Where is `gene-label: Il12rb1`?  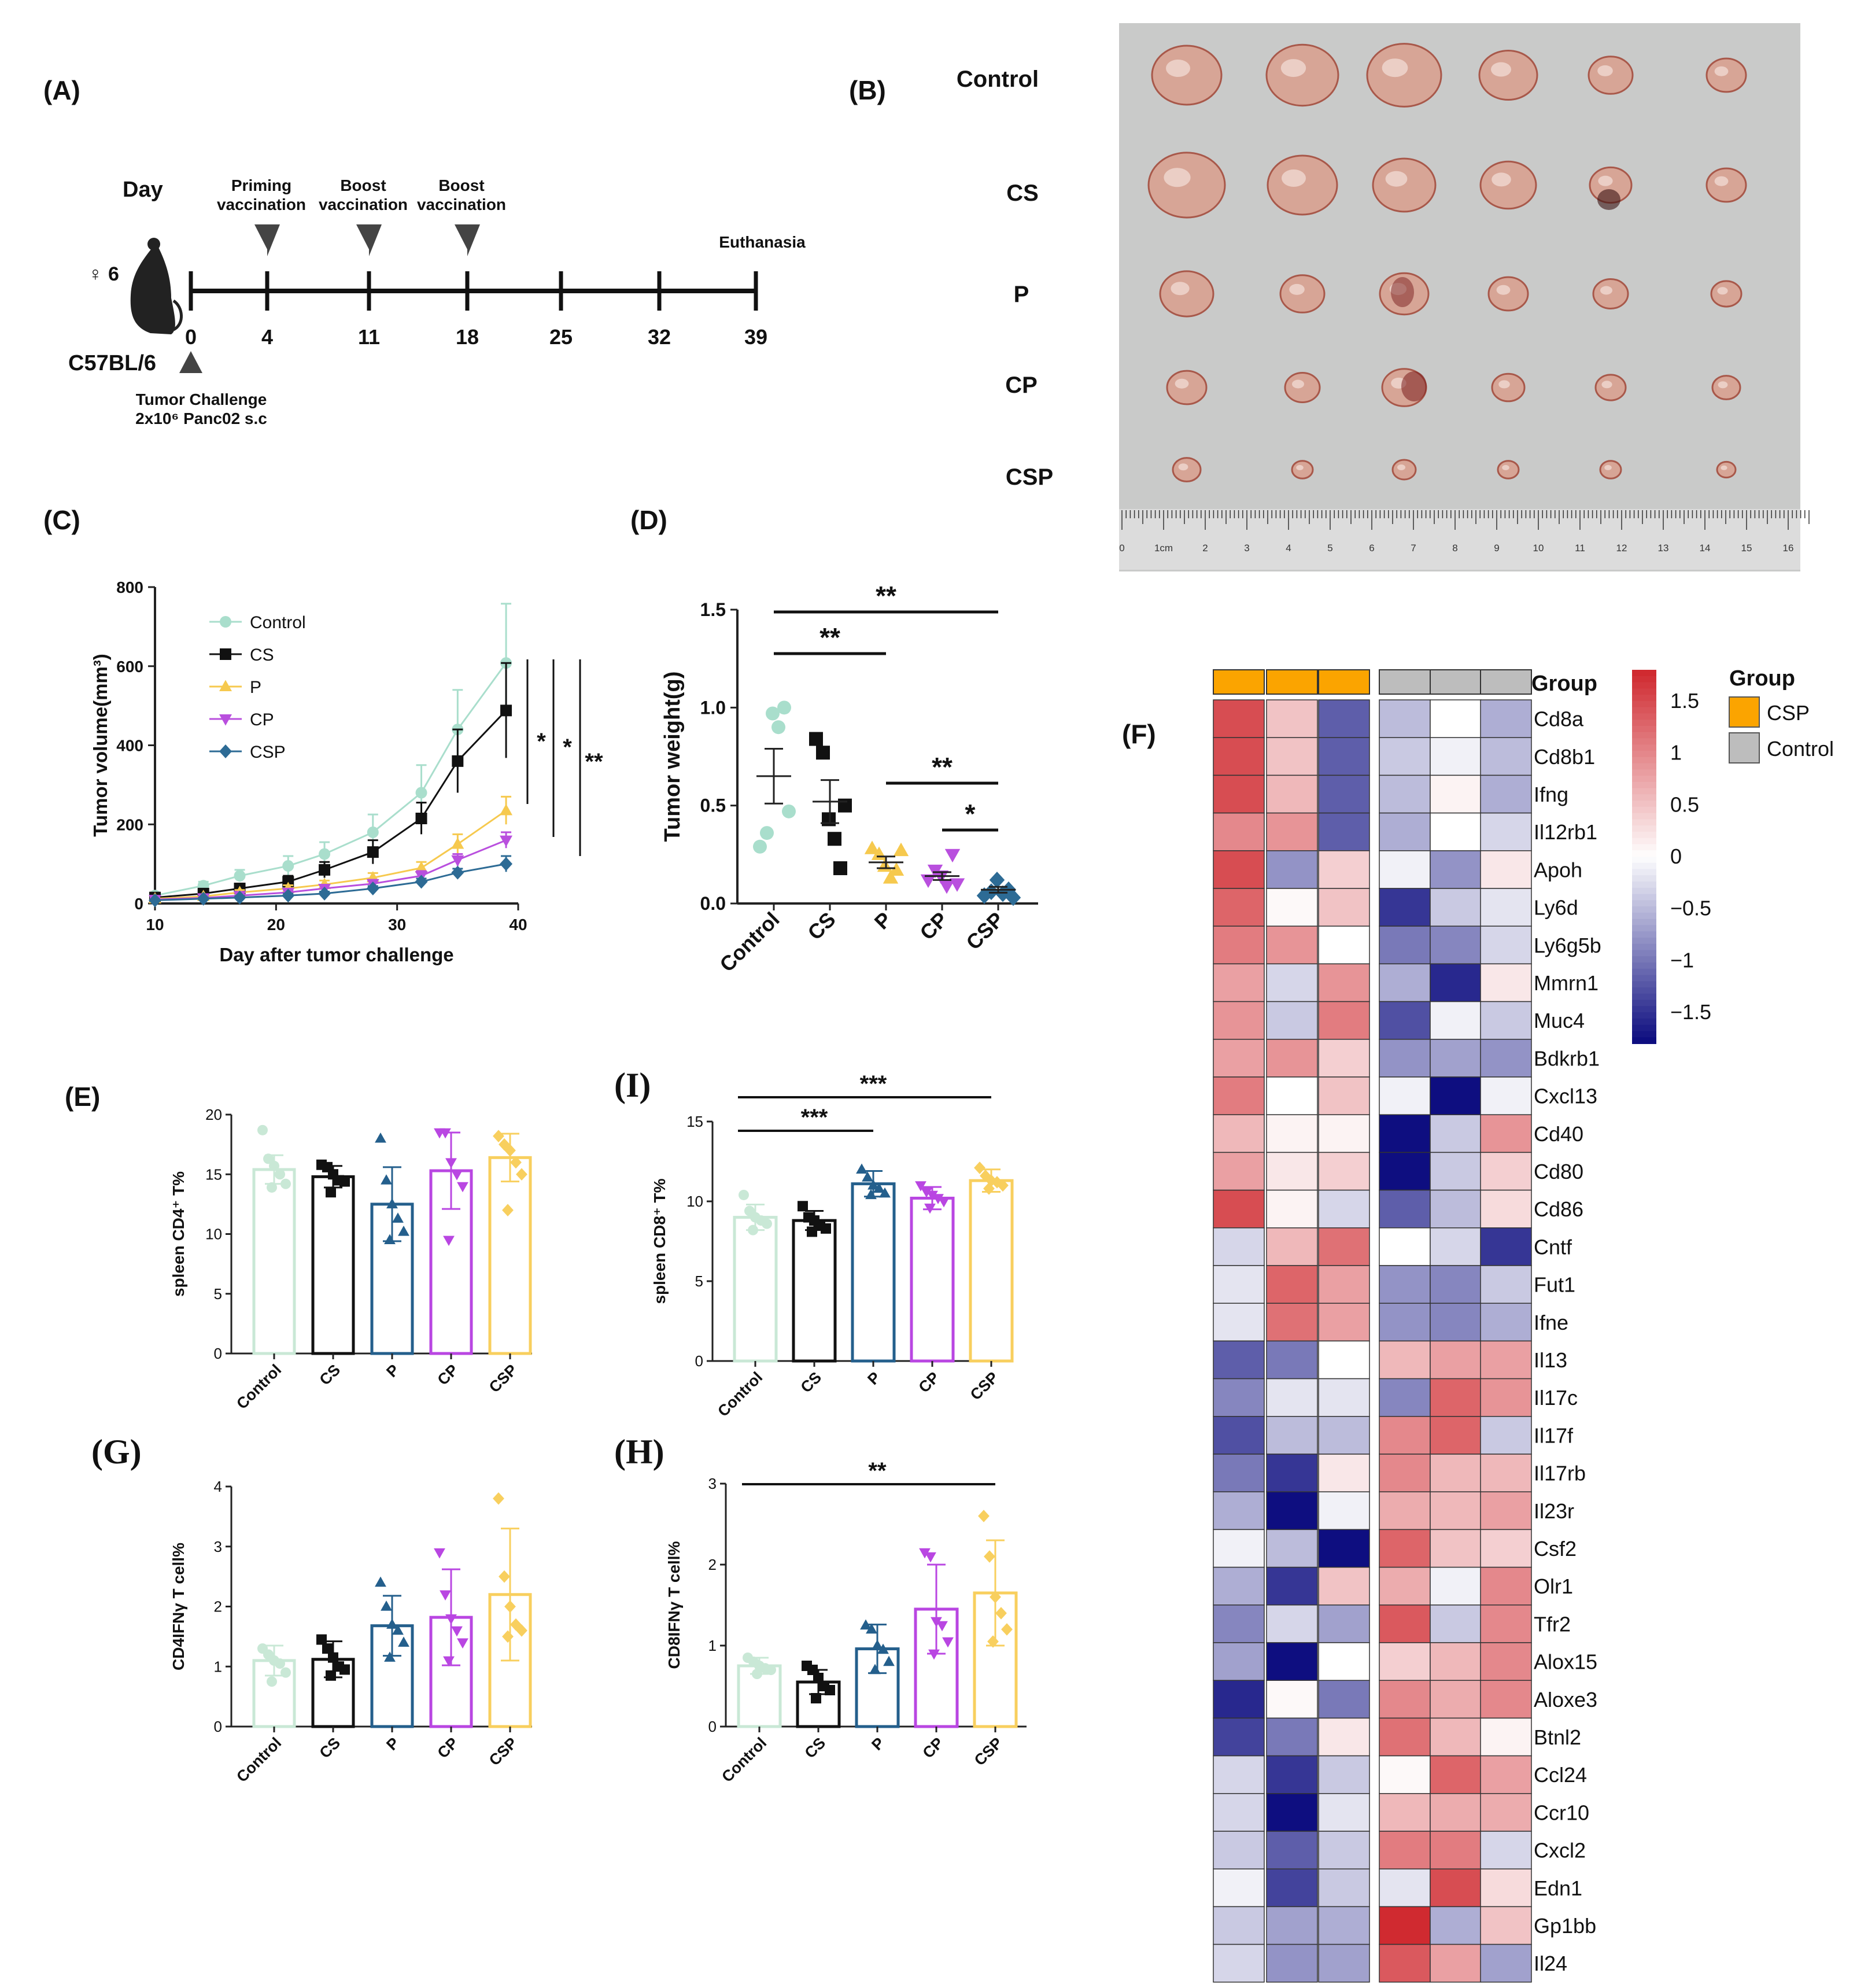 gene-label: Il12rb1 is located at coordinates (1565, 832).